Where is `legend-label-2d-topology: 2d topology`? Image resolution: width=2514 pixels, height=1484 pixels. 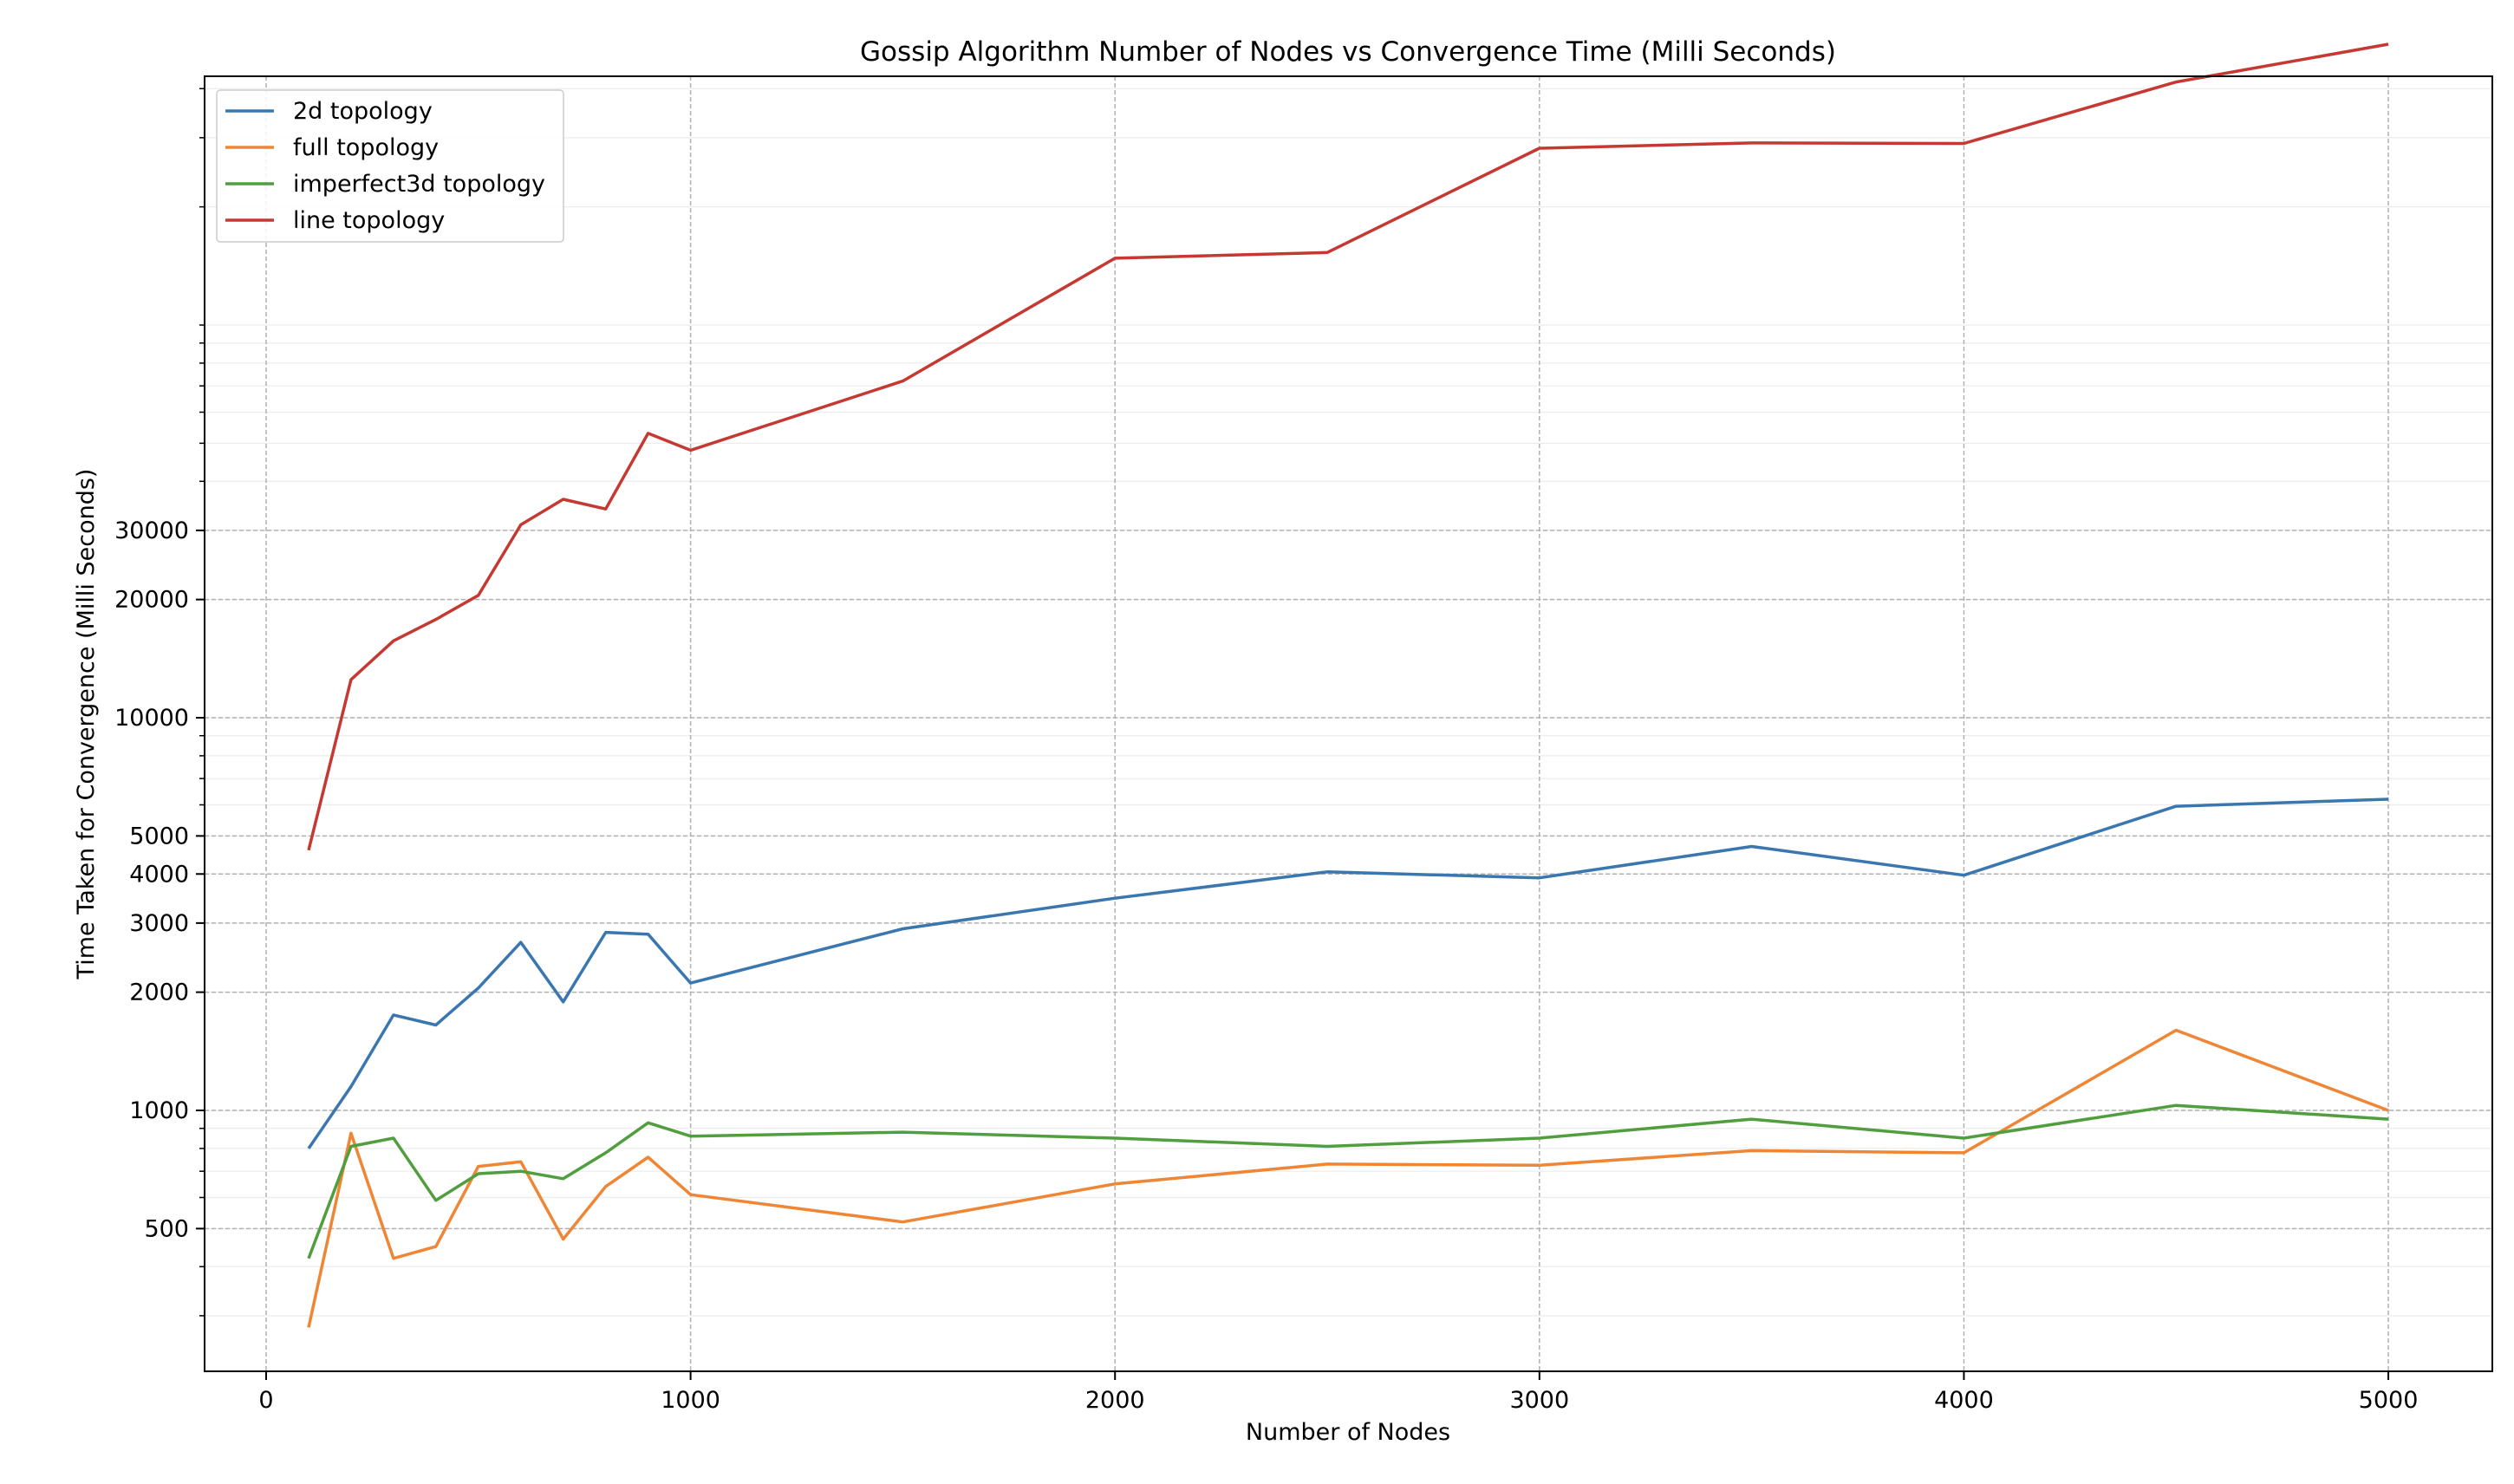
legend-label-2d-topology: 2d topology is located at coordinates (363, 111).